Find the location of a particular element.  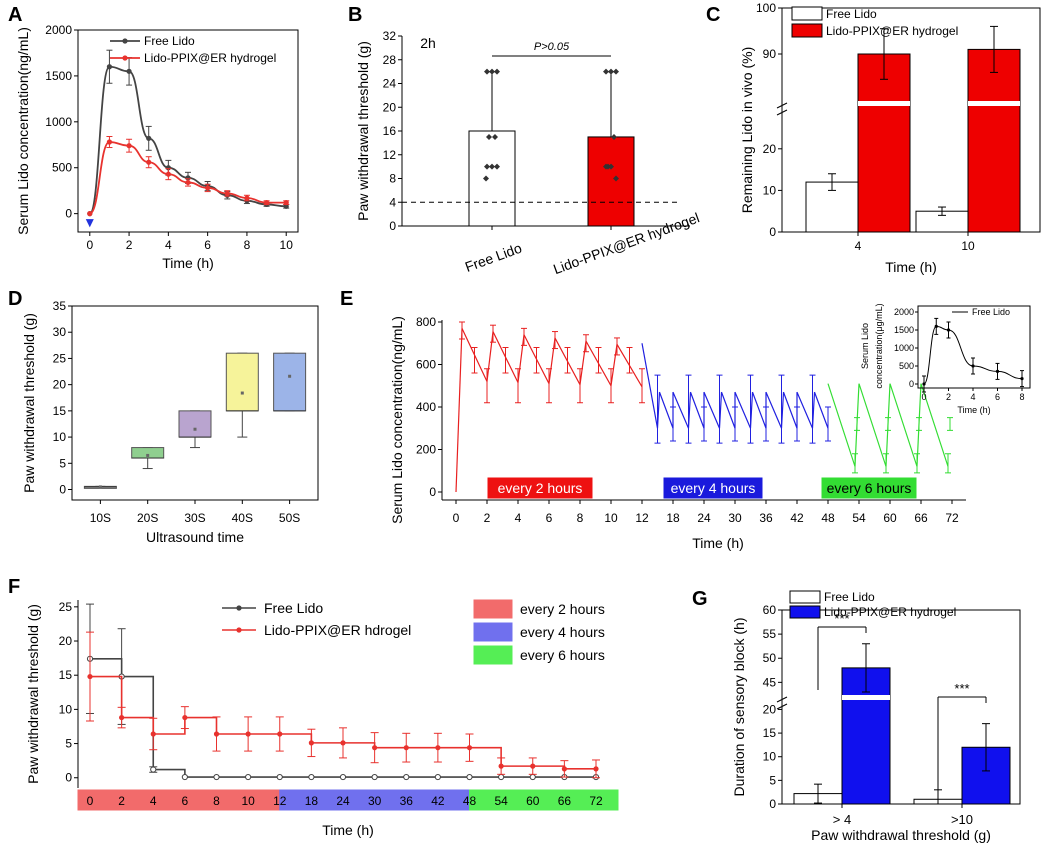

panel-g-legend-label: Free Lido is located at coordinates (849, 597).